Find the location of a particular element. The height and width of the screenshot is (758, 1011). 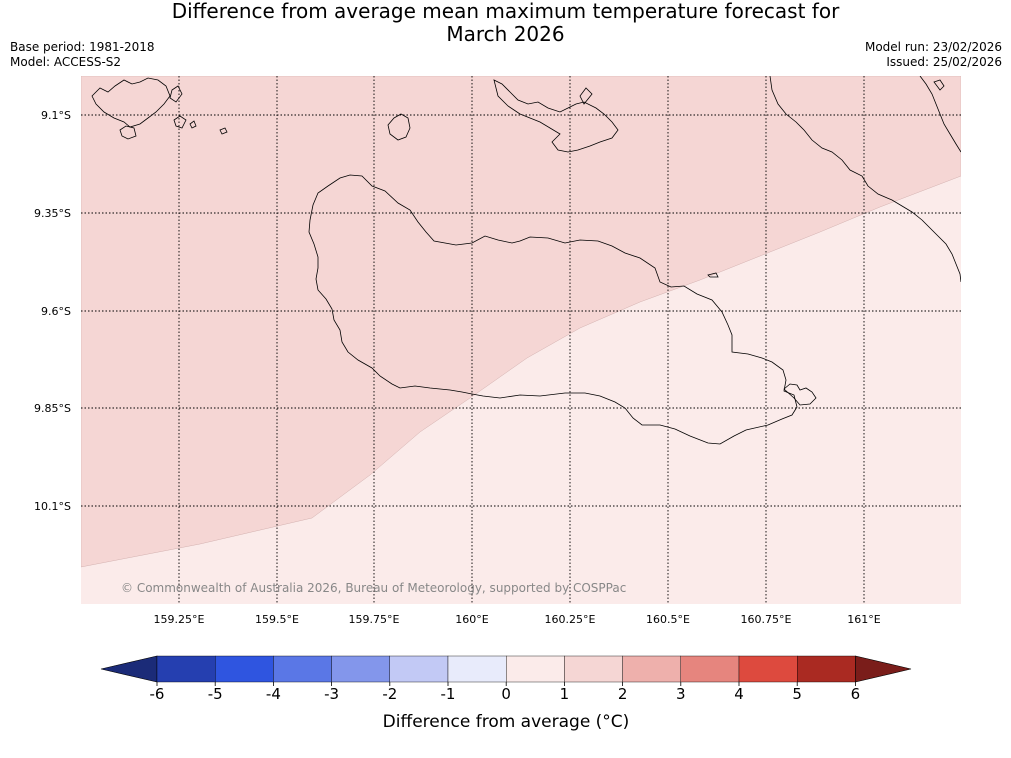

colorbar-tick-label: 4 is located at coordinates (739, 694).